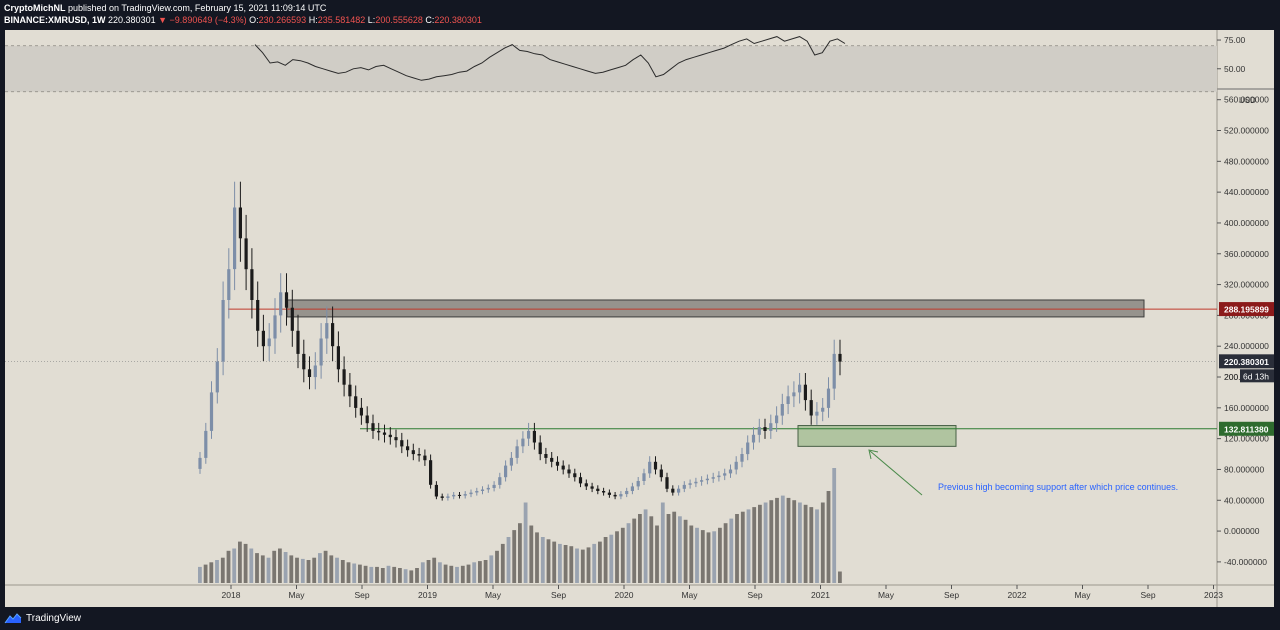 This screenshot has height=630, width=1280. I want to click on support-zone, so click(877, 436).